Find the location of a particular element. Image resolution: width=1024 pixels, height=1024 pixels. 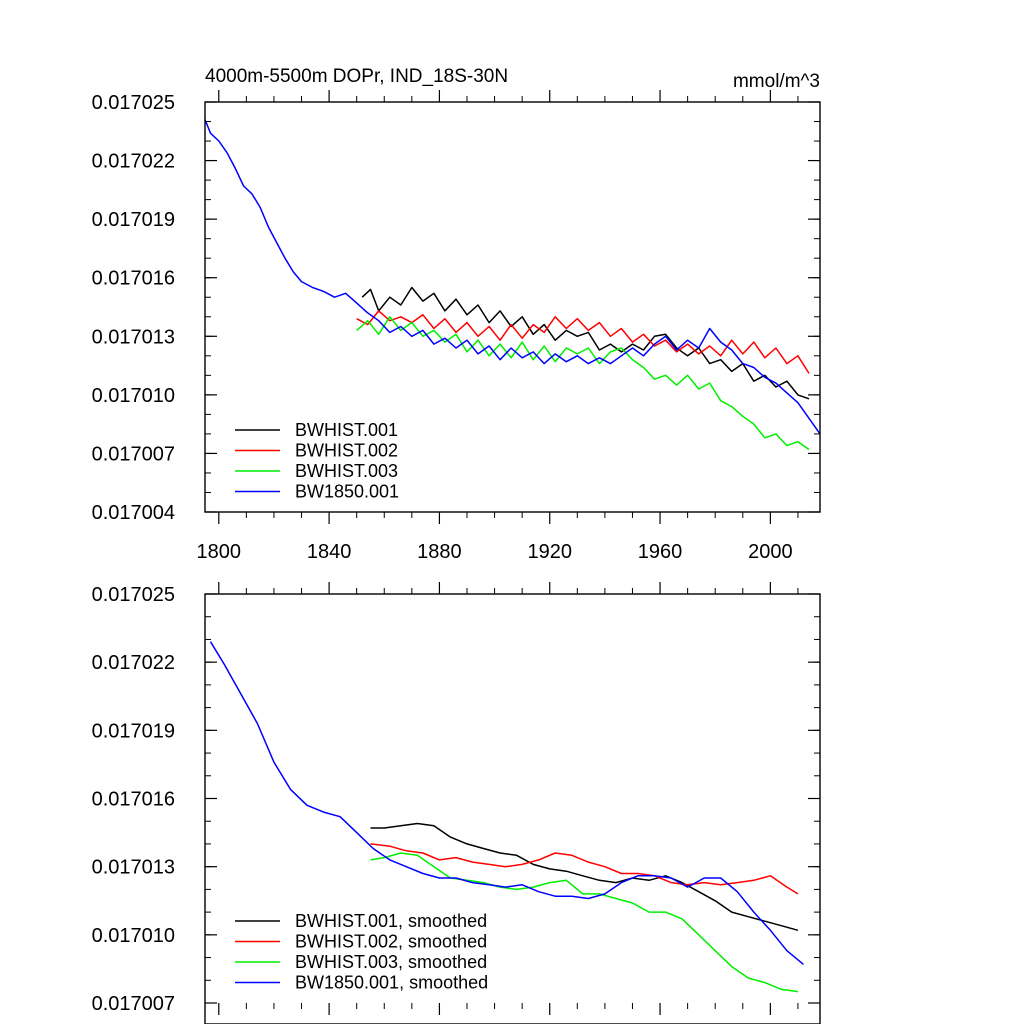

x-tick-label: 1920 is located at coordinates (549, 552).